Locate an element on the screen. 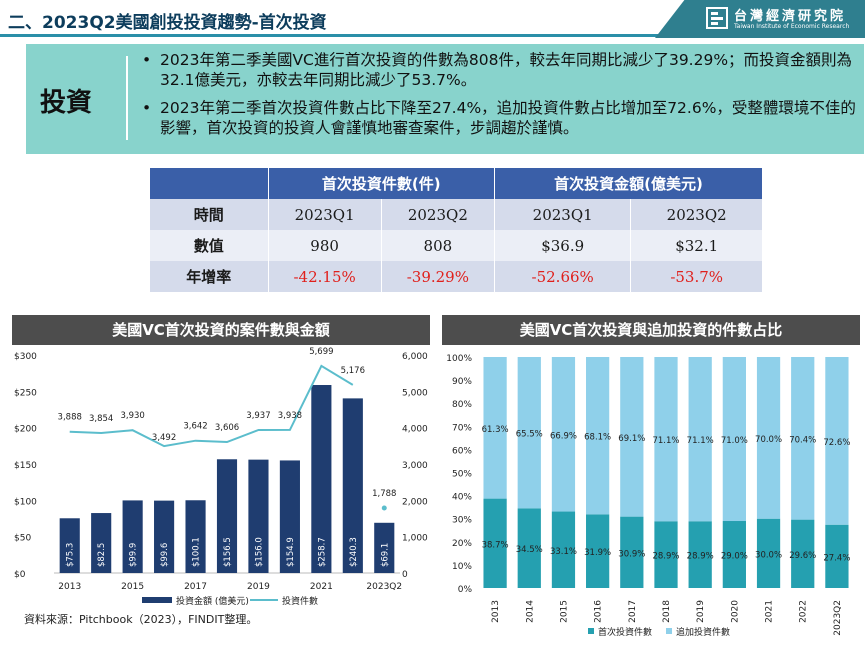 This screenshot has width=865, height=649. chart2-legend-first-label: 首次投資件數 is located at coordinates (625, 632).